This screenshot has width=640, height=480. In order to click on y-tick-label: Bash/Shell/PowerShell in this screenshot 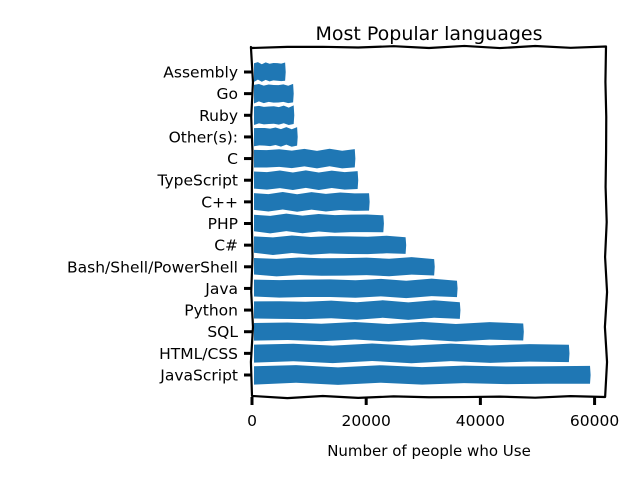, I will do `click(152, 267)`.